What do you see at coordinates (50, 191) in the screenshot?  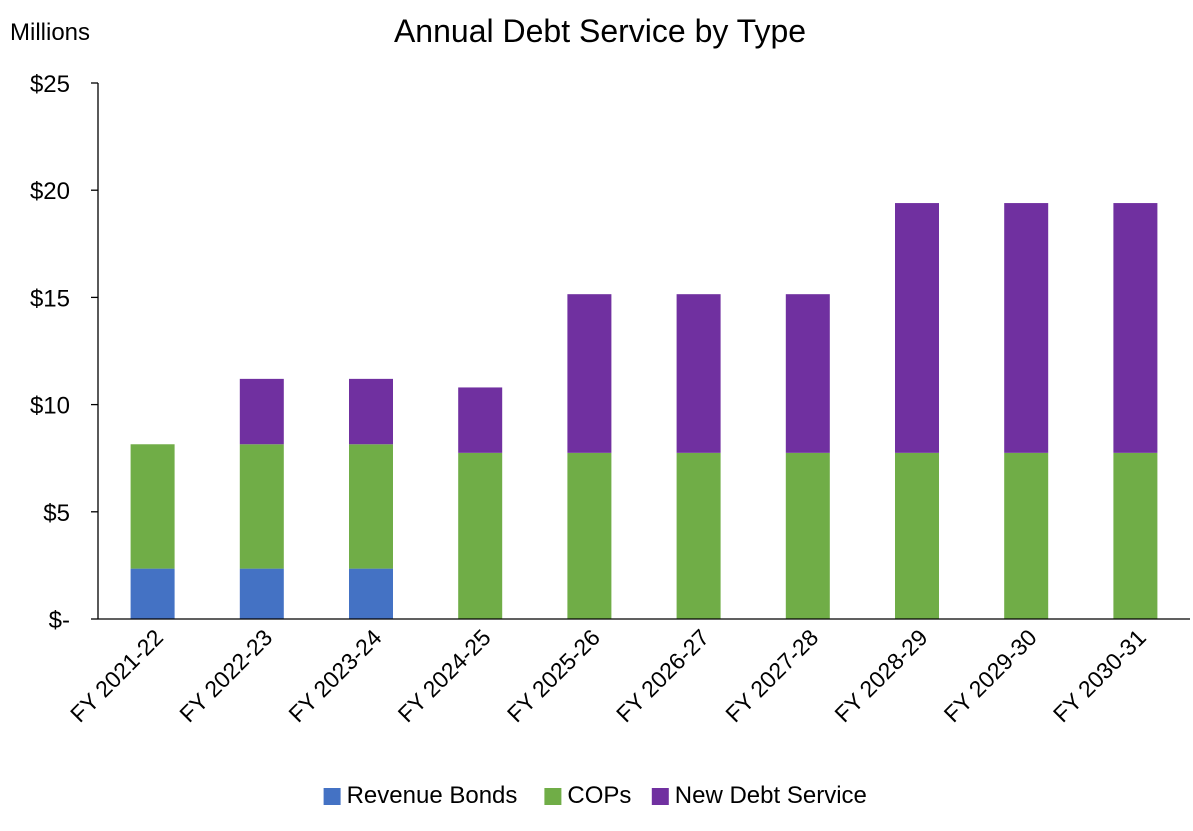 I see `y-tick-label: $20` at bounding box center [50, 191].